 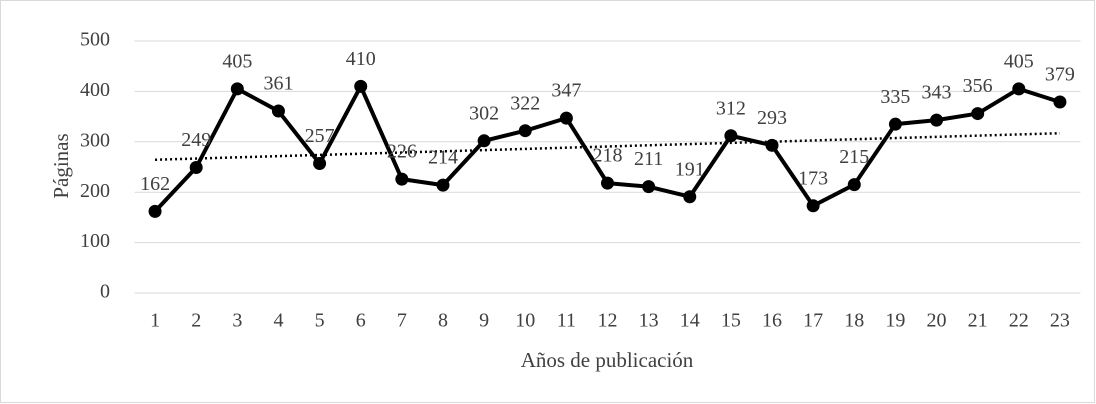 I want to click on data-label: 257, so click(x=320, y=136).